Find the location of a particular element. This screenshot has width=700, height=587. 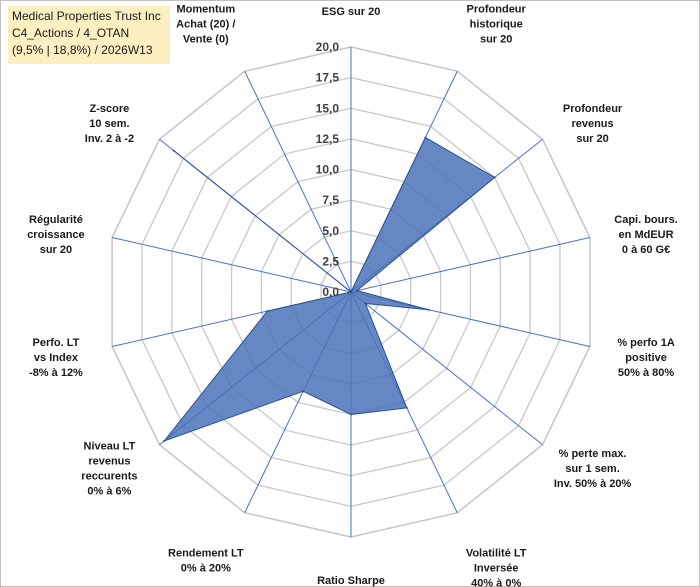

axis-label-line: 0 à 60 G€ is located at coordinates (646, 250).